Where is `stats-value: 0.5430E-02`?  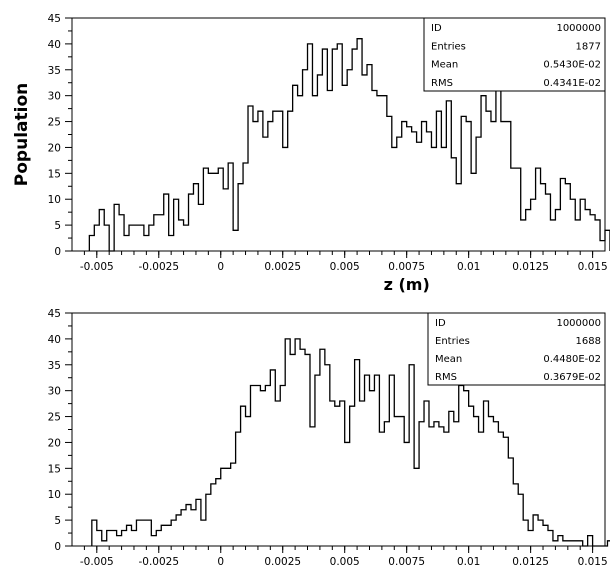 stats-value: 0.5430E-02 is located at coordinates (572, 65).